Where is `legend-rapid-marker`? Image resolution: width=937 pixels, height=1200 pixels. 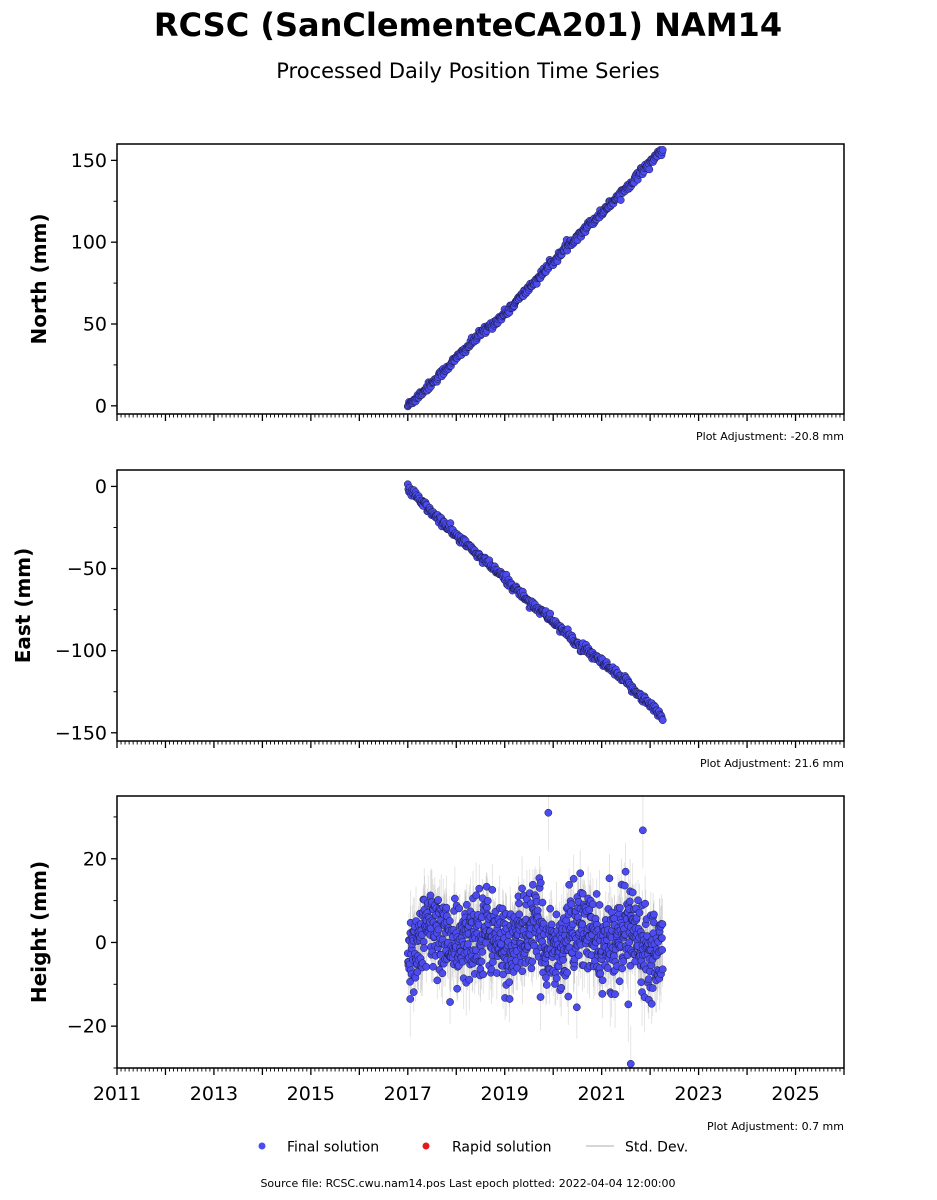
legend-rapid-marker is located at coordinates (426, 1146).